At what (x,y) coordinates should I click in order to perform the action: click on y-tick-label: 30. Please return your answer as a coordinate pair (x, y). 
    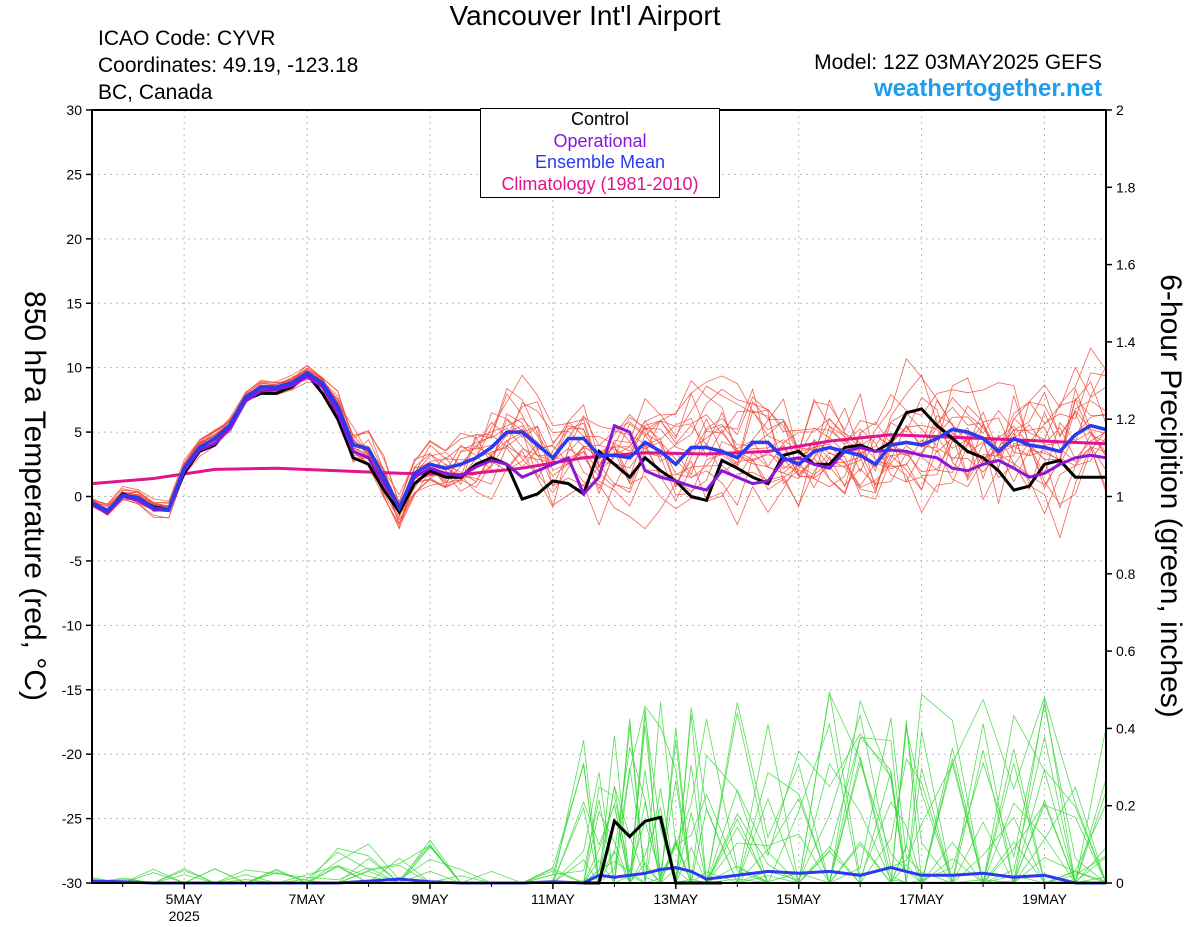
    Looking at the image, I should click on (74, 110).